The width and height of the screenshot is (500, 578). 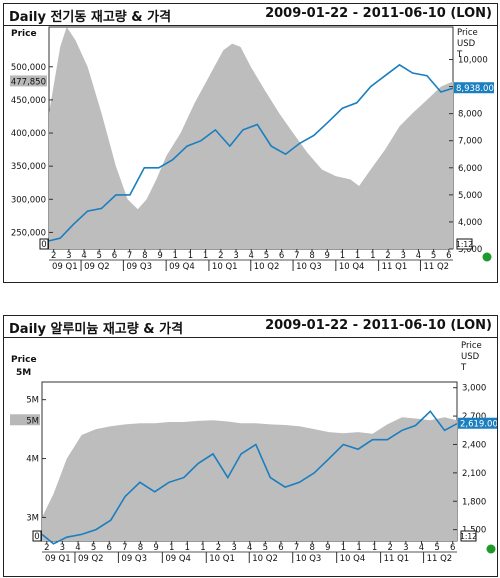 I want to click on left-zero-label: 0, so click(x=36, y=537).